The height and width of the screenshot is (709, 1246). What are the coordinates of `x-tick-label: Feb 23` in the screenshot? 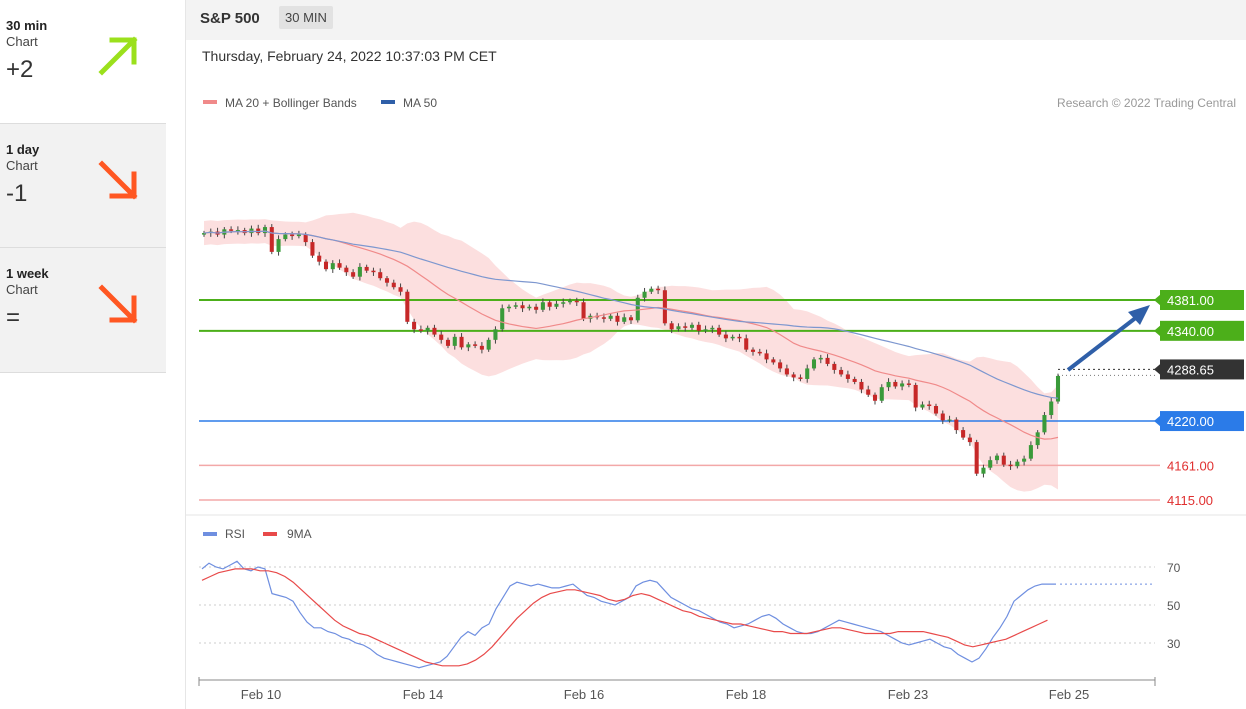 It's located at (908, 694).